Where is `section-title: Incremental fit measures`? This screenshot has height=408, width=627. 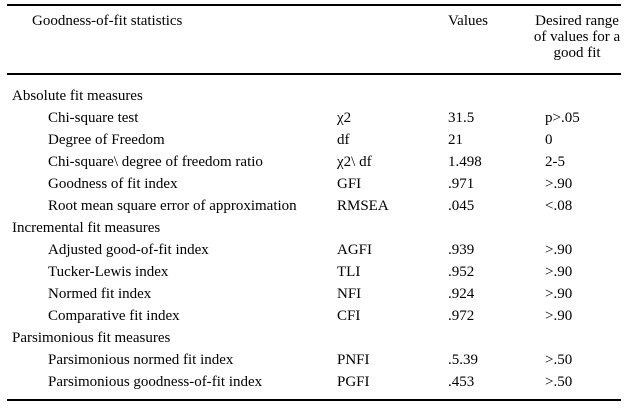
section-title: Incremental fit measures is located at coordinates (86, 228).